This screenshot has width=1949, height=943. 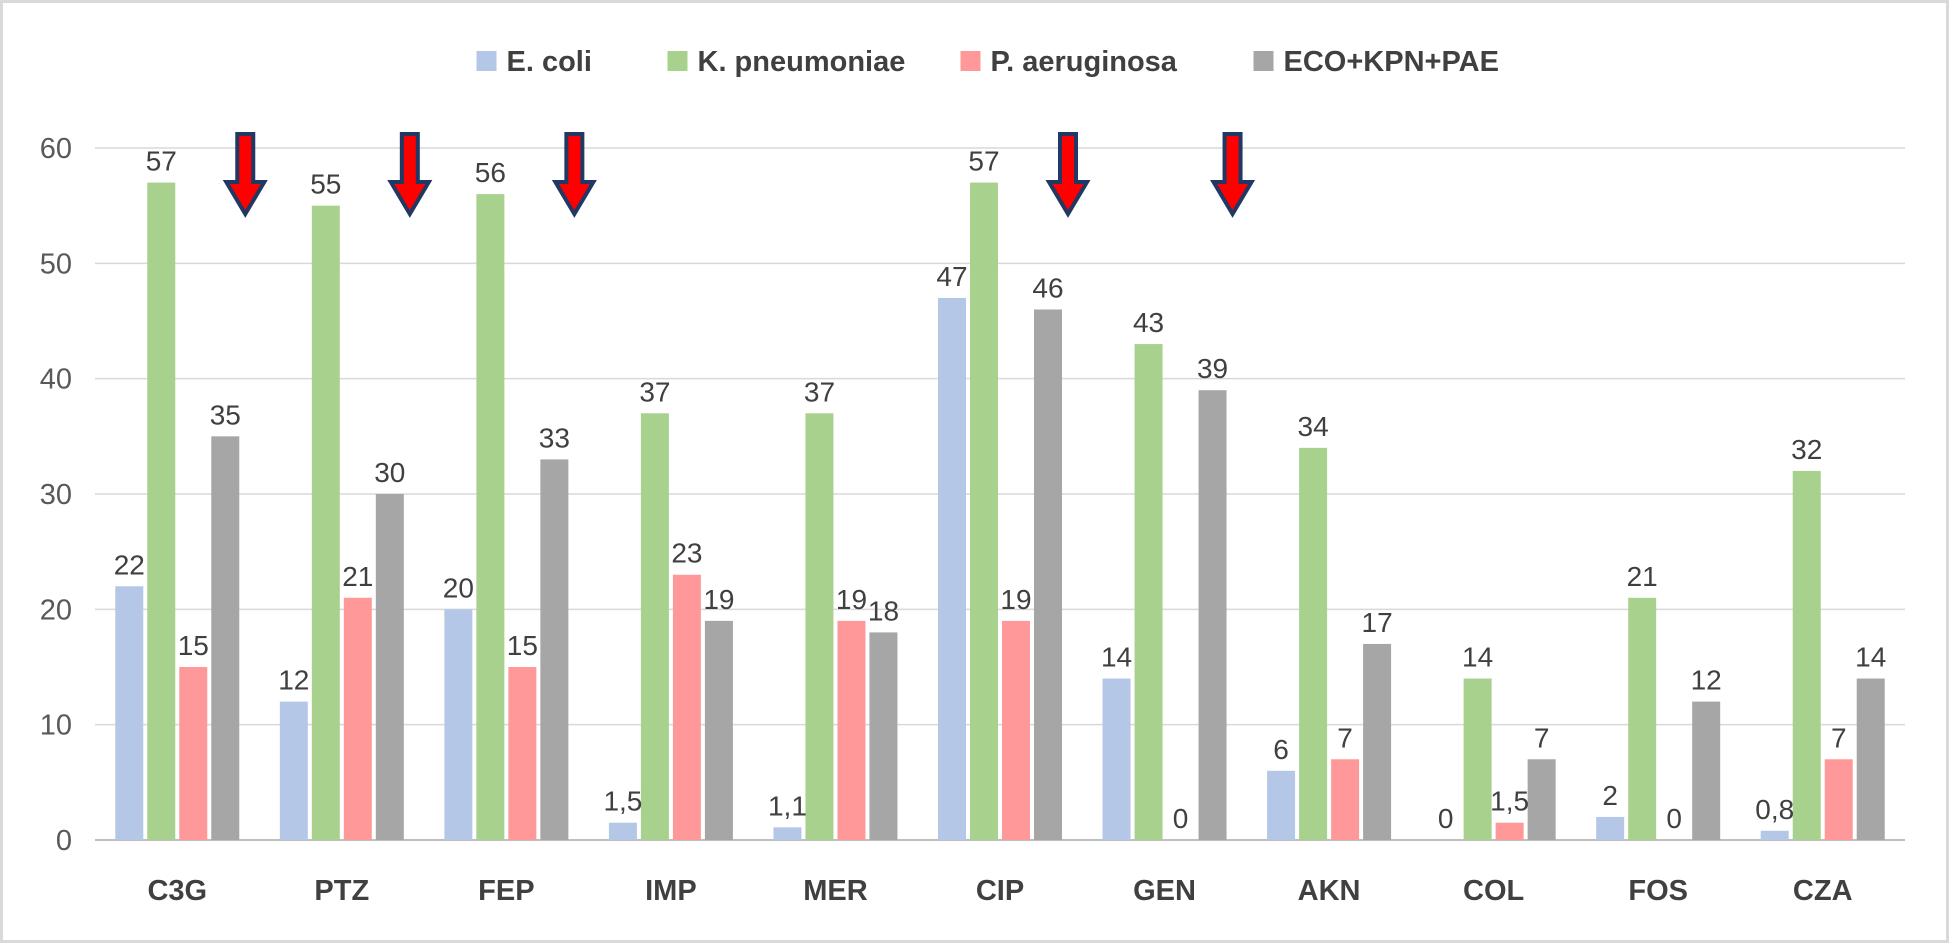 What do you see at coordinates (549, 62) in the screenshot?
I see `legend-label: E. coli` at bounding box center [549, 62].